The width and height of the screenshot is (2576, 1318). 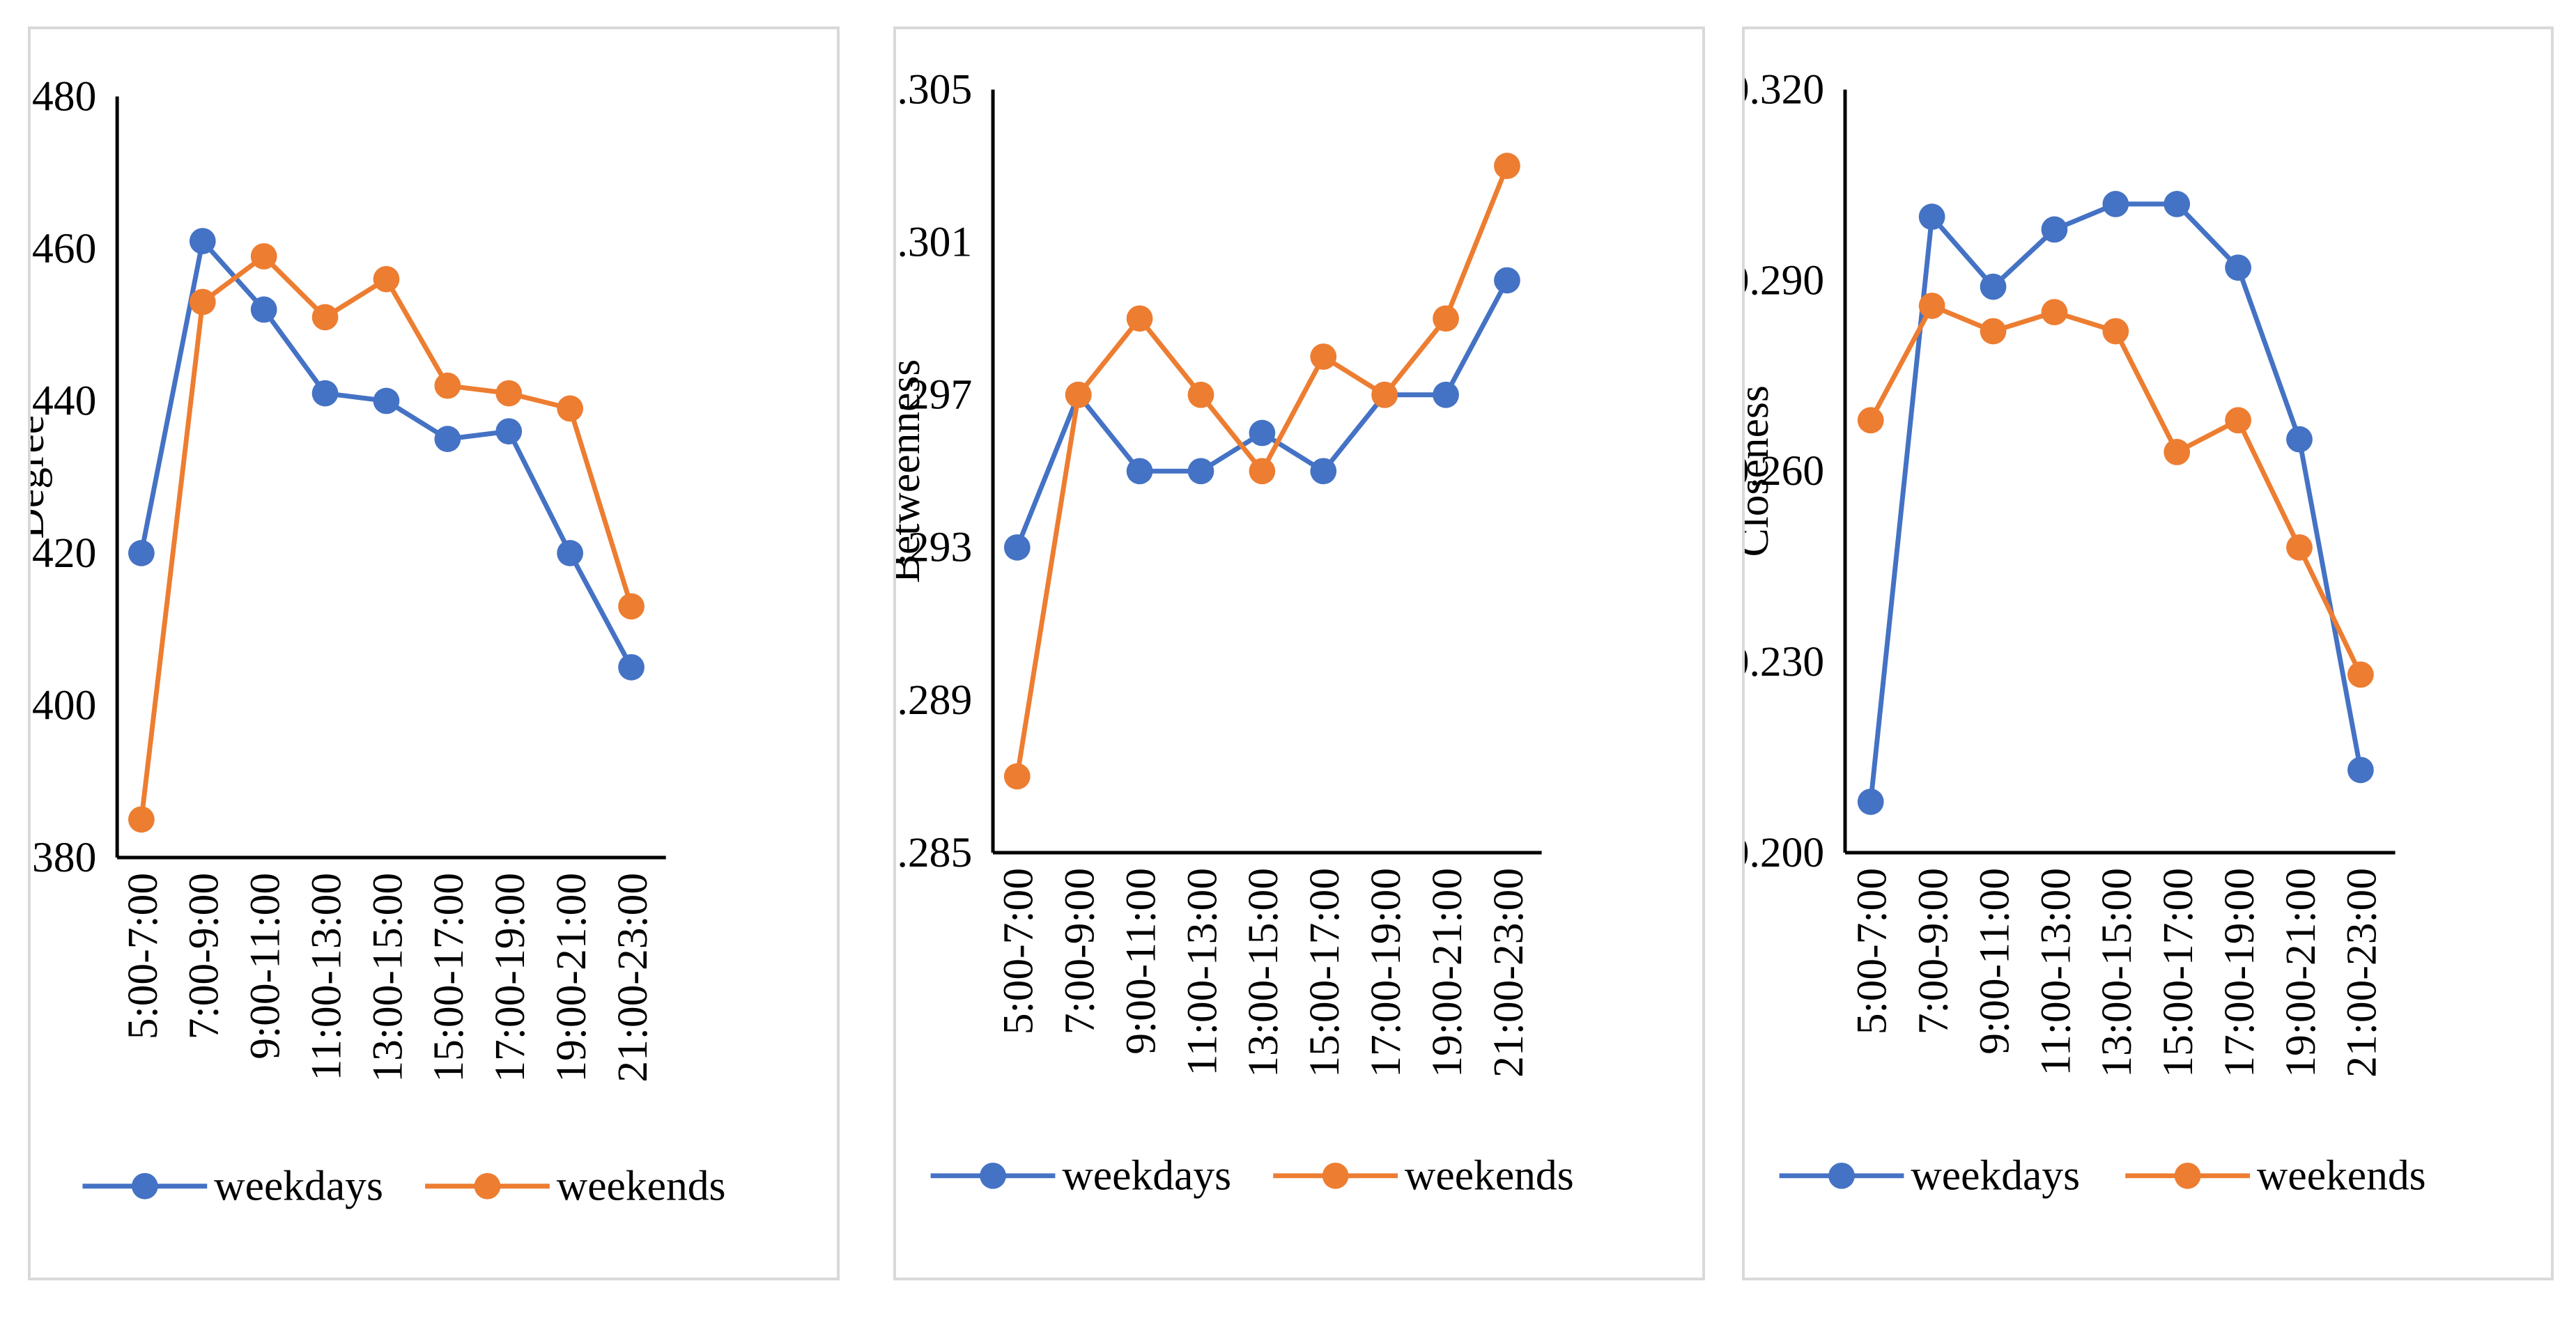 What do you see at coordinates (934, 89) in the screenshot?
I see `y-tick-label: 0.305` at bounding box center [934, 89].